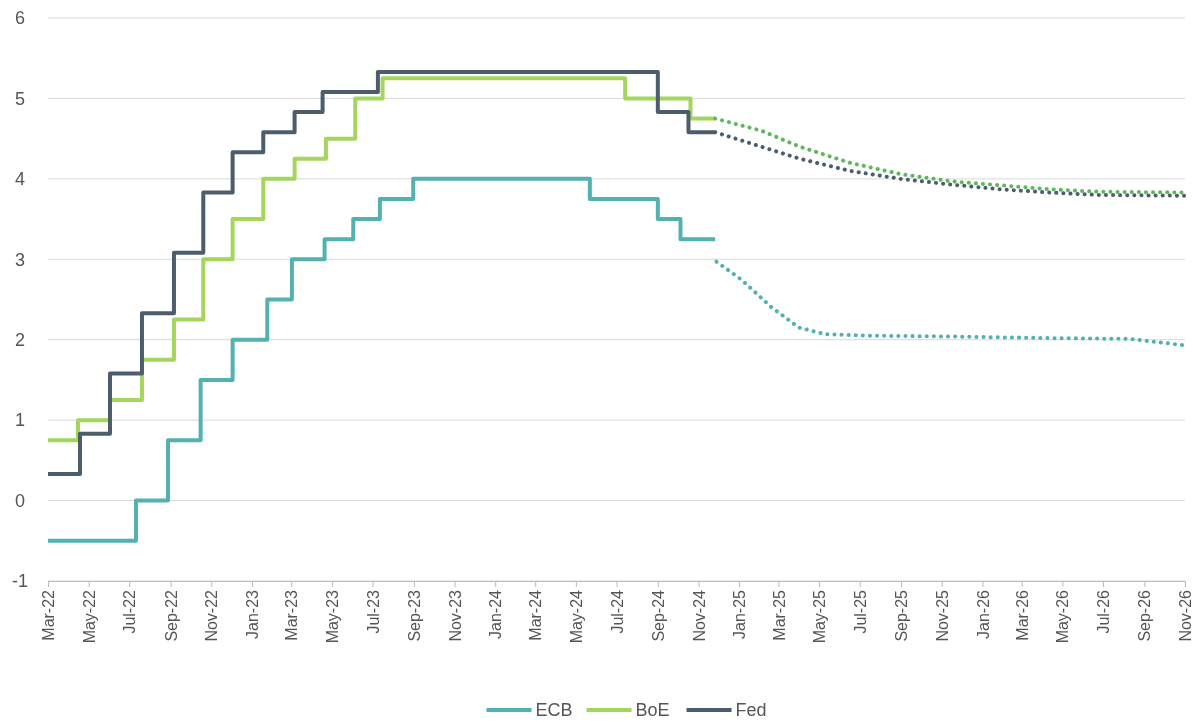 This screenshot has height=725, width=1193. What do you see at coordinates (751, 710) in the screenshot?
I see `legend-label: Fed` at bounding box center [751, 710].